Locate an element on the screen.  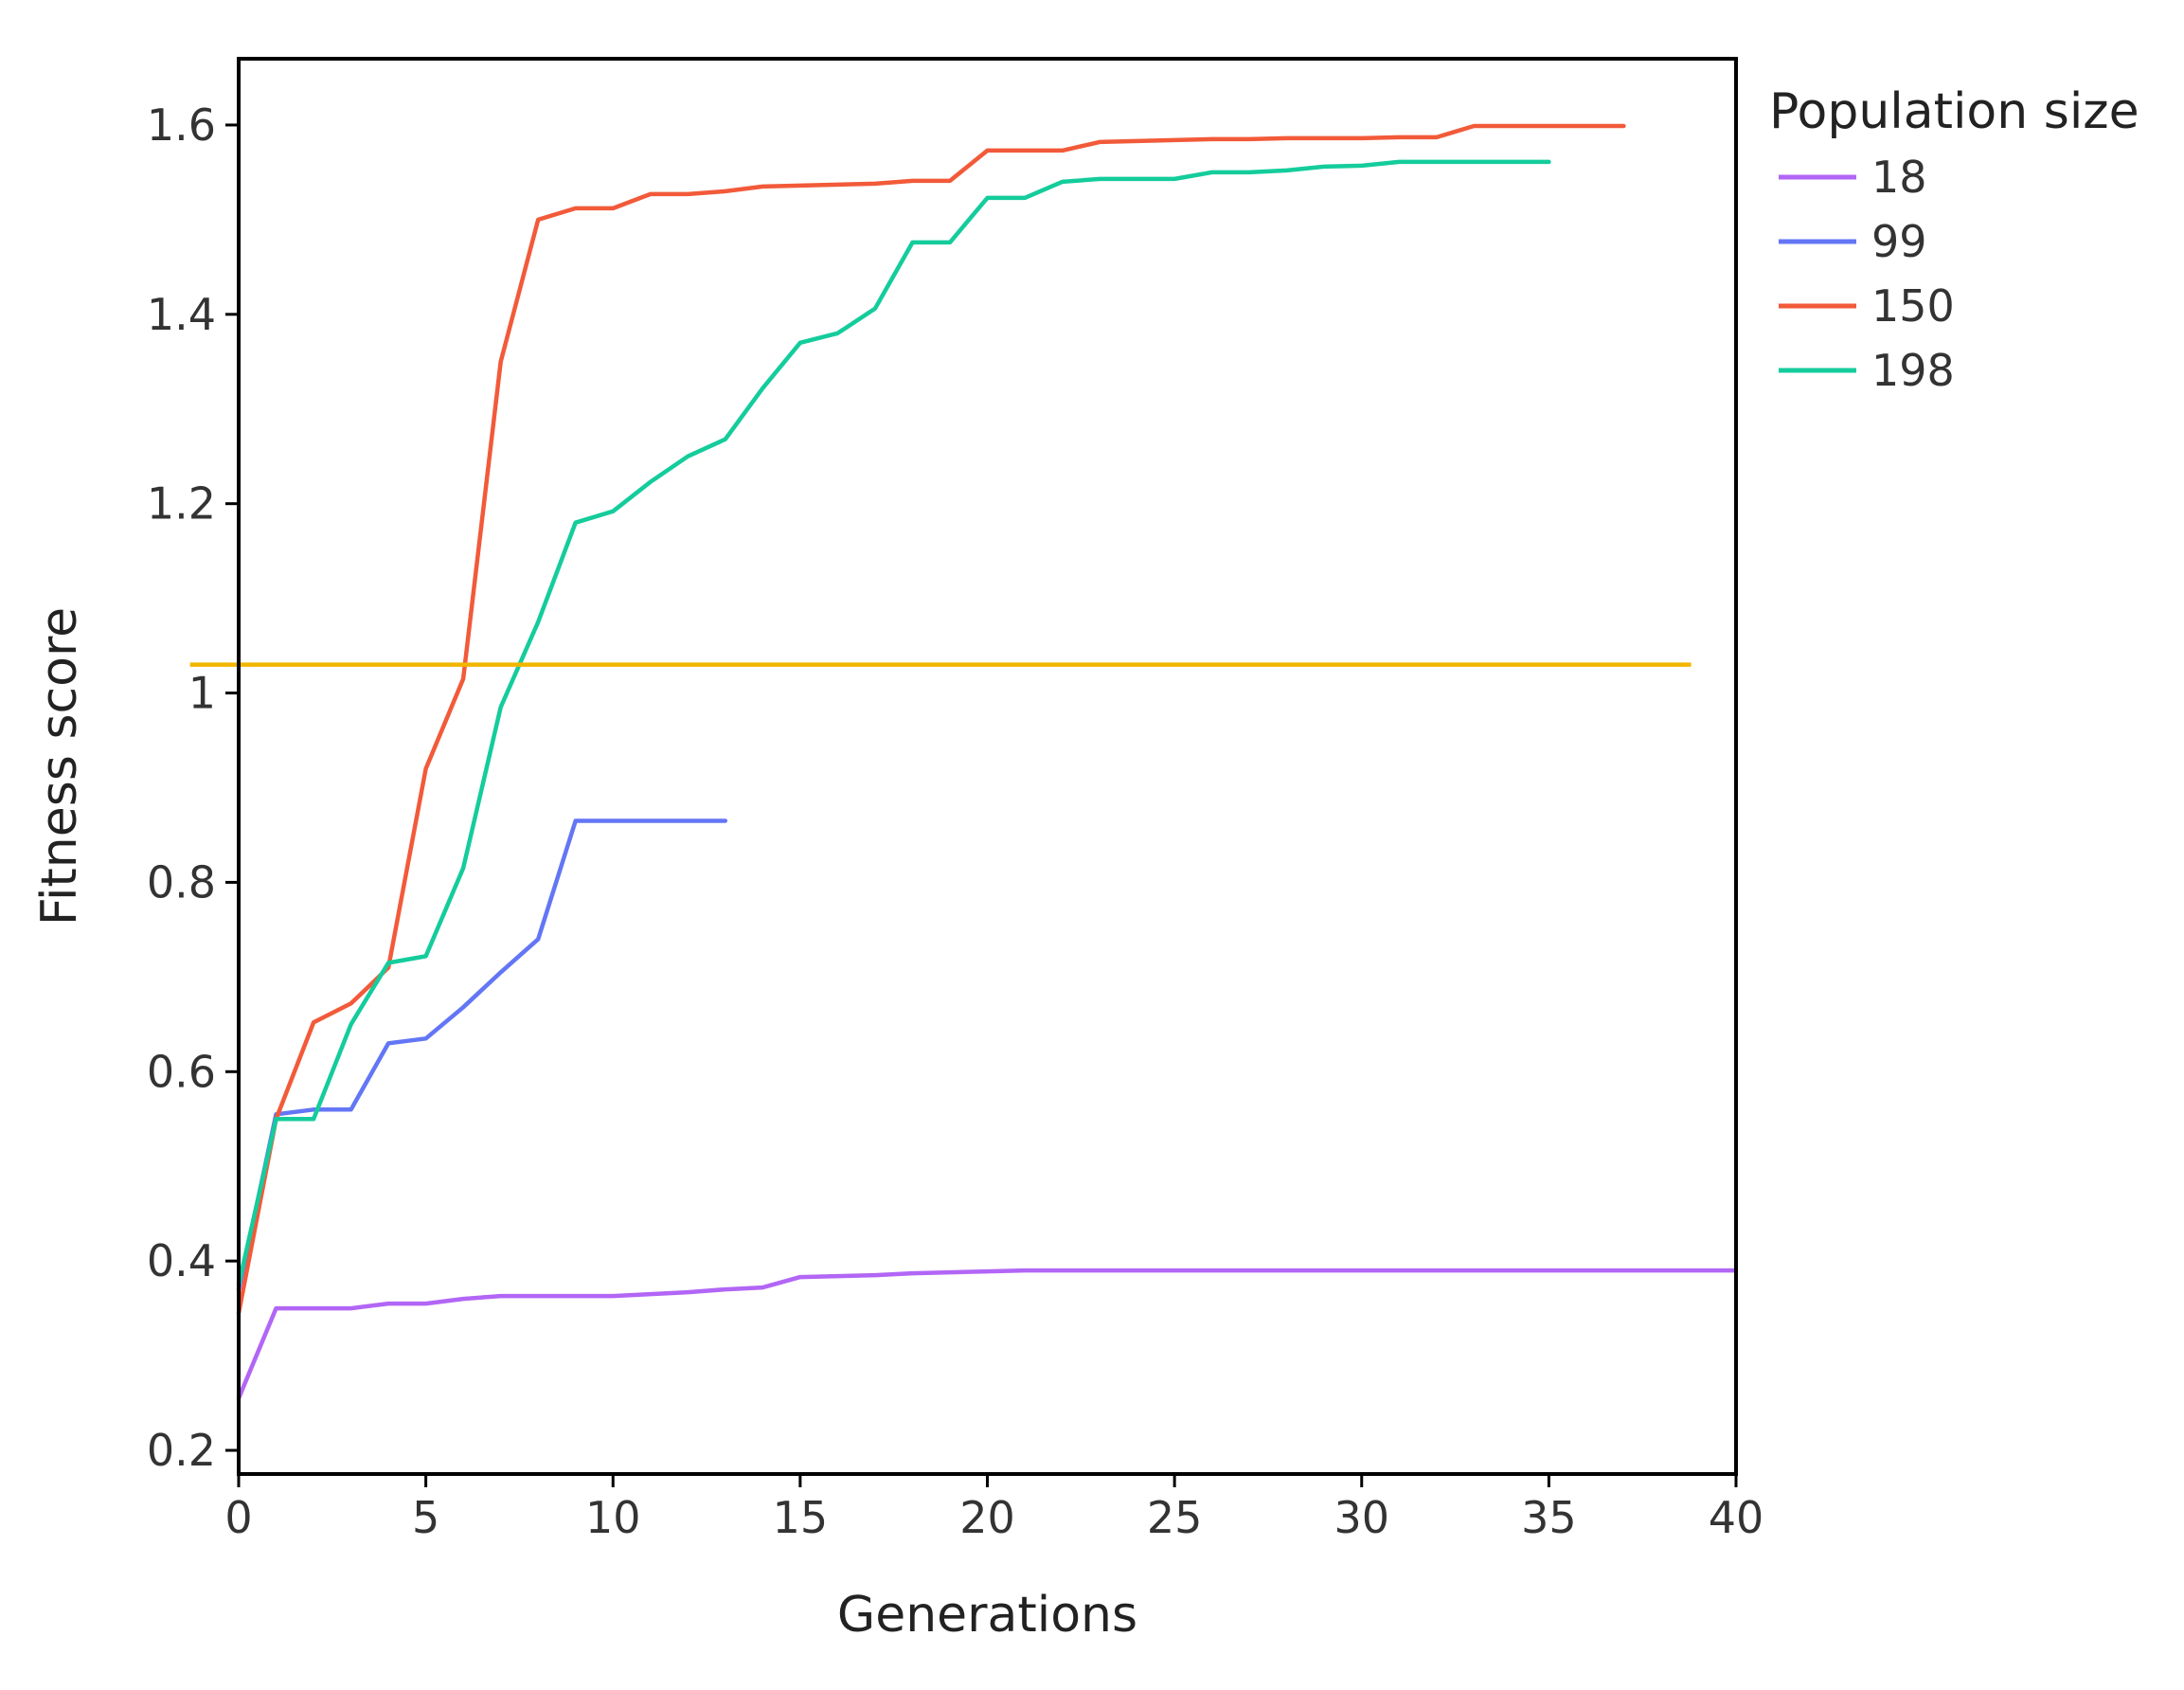
x-tick-label: 0 is located at coordinates (238, 1517).